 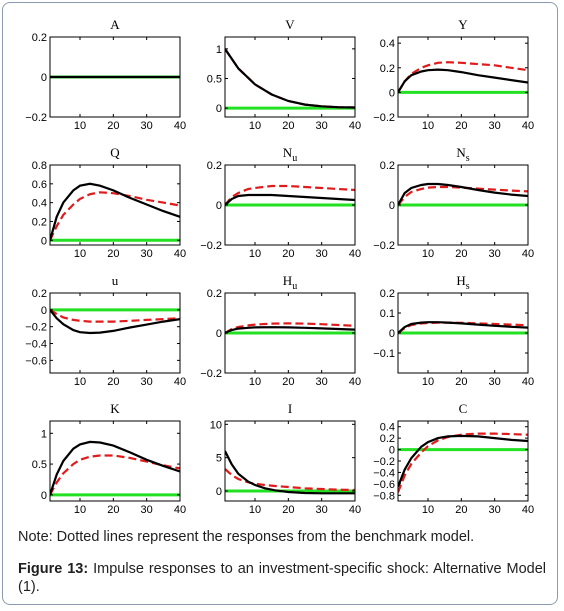 What do you see at coordinates (214, 79) in the screenshot?
I see `y-tick-label: 0.5` at bounding box center [214, 79].